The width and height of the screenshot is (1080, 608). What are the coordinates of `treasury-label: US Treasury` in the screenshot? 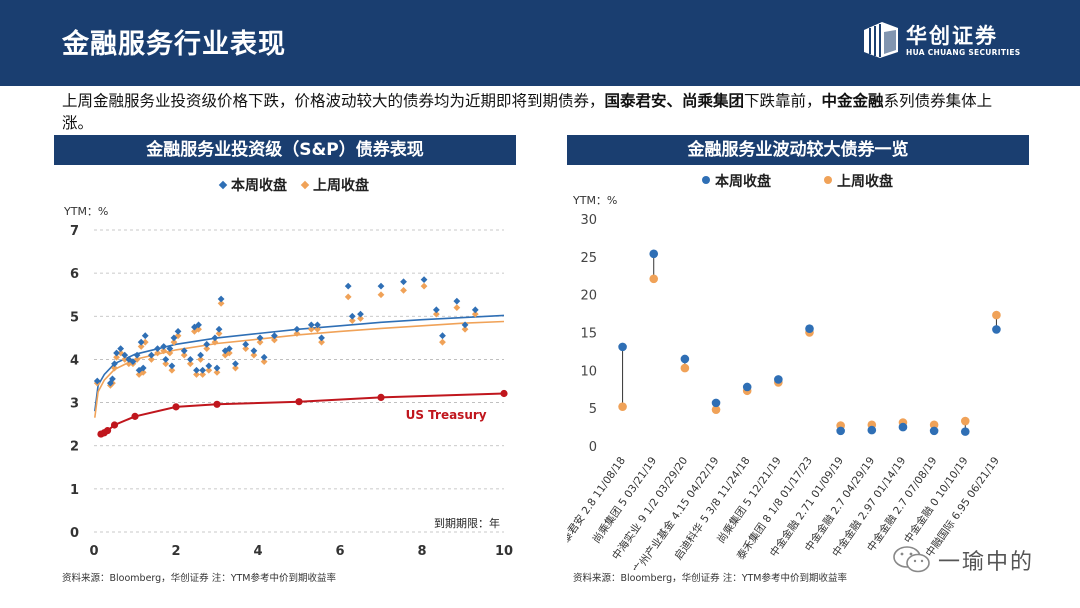 It's located at (446, 415).